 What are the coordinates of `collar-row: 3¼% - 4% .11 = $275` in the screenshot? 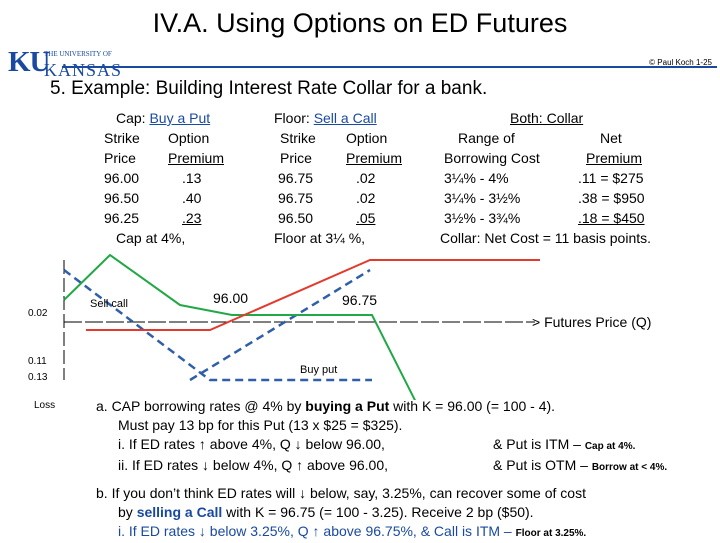 It's located at (544, 178).